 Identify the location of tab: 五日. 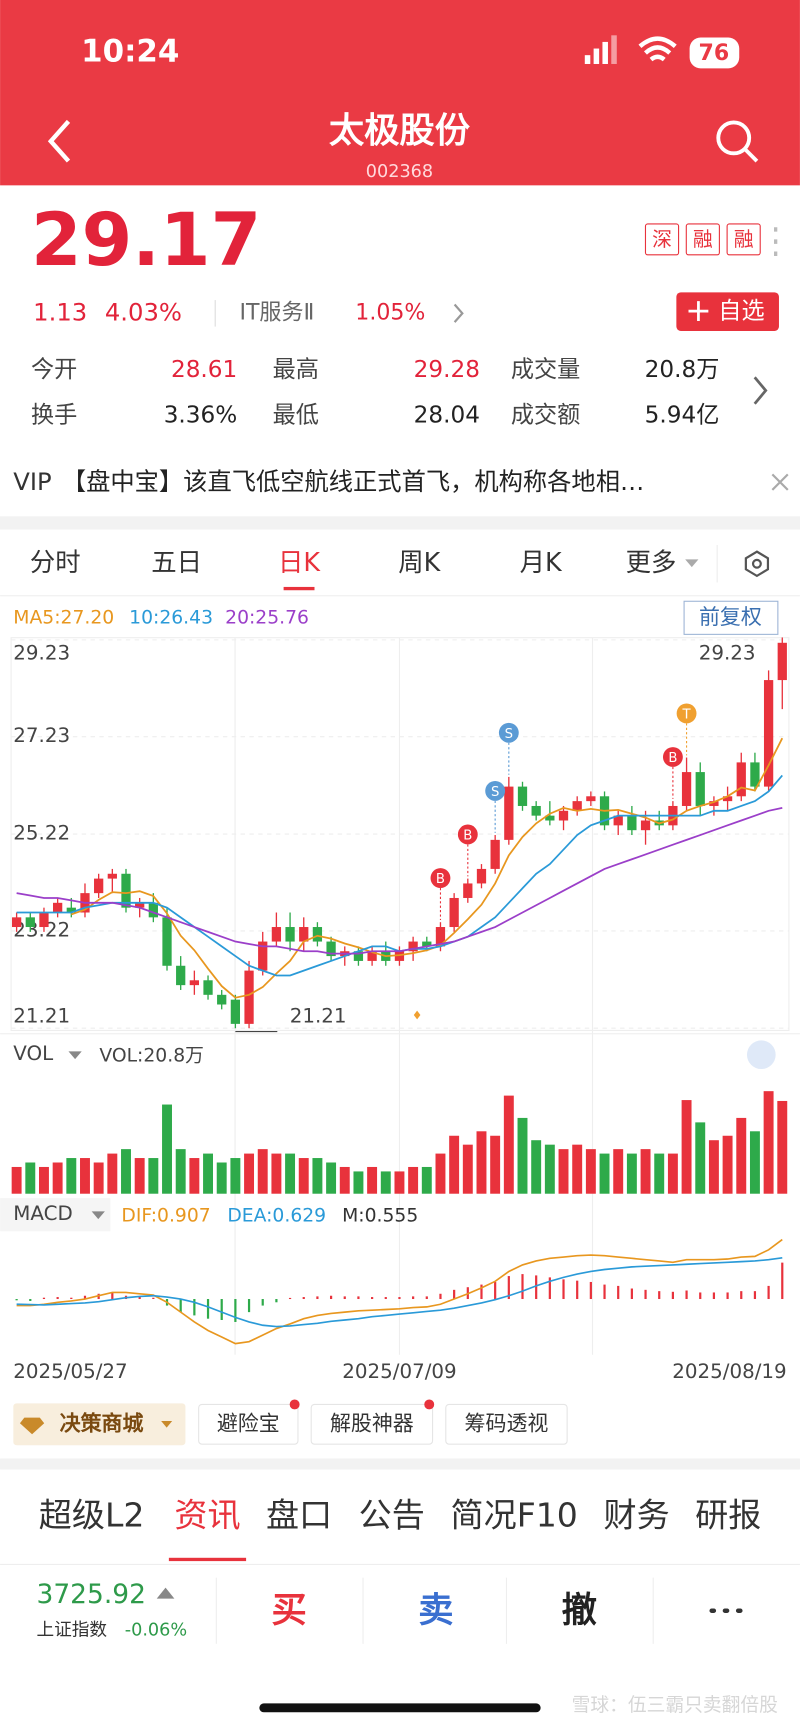
(176, 562).